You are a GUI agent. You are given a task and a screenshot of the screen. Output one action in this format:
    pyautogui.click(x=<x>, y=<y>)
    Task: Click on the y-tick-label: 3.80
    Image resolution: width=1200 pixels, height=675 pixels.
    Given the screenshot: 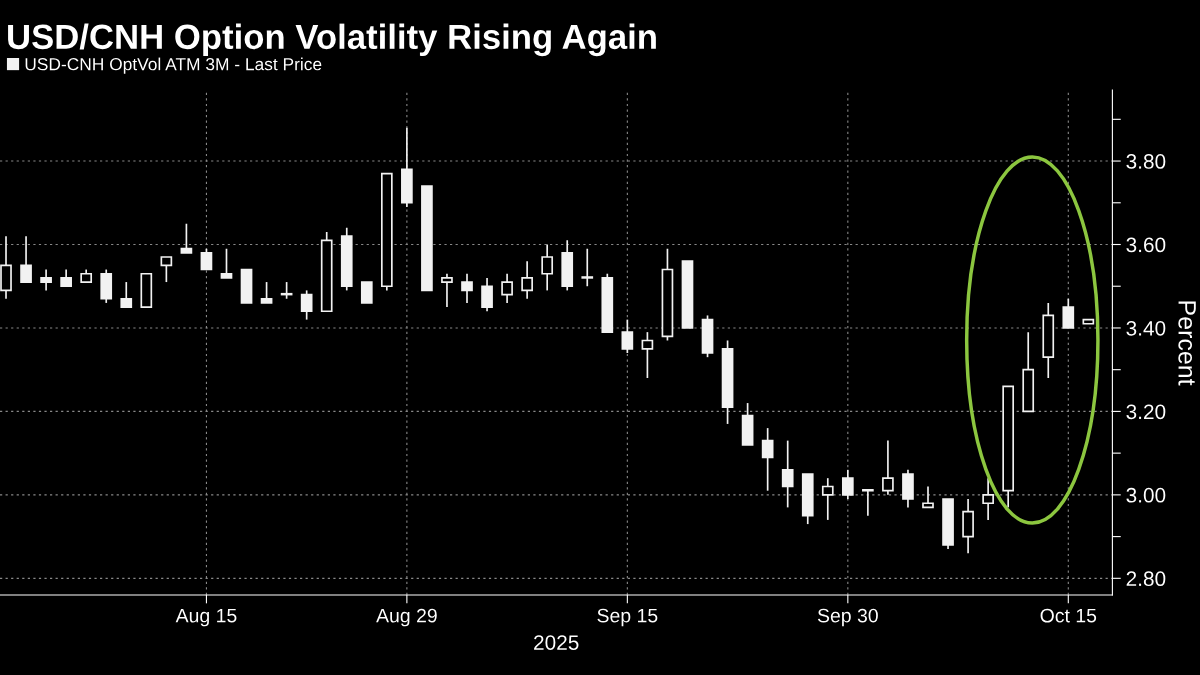 What is the action you would take?
    pyautogui.click(x=1146, y=161)
    